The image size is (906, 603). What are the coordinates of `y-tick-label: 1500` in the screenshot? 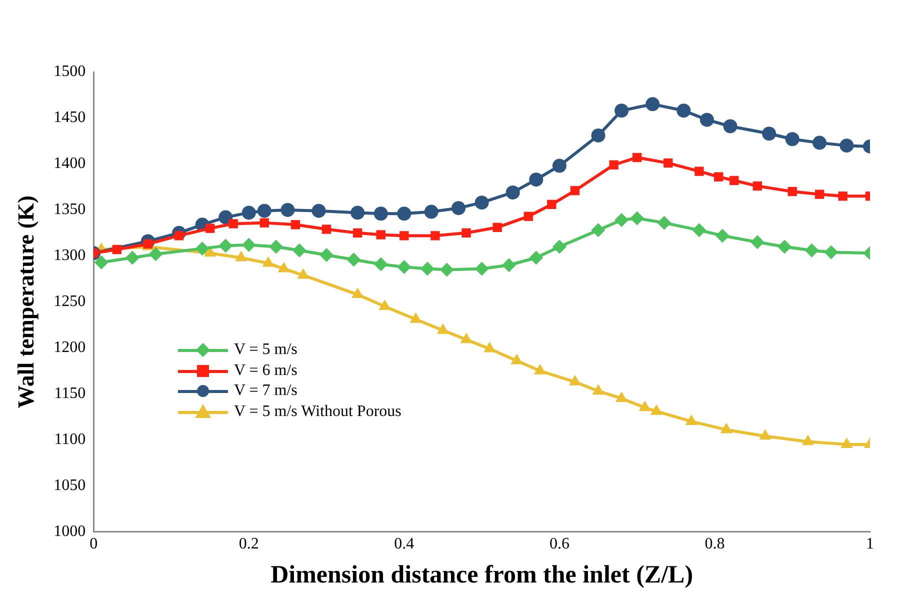 It's located at (70, 71).